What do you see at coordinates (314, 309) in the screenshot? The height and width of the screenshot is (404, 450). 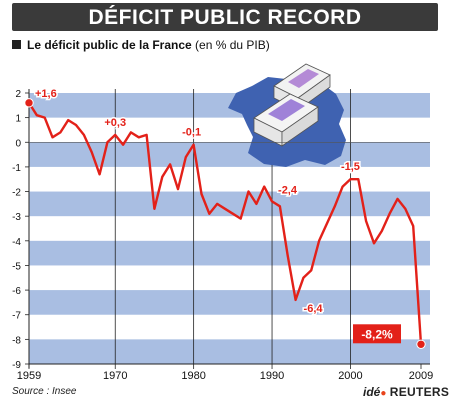 I see `annotation-label: -6,4` at bounding box center [314, 309].